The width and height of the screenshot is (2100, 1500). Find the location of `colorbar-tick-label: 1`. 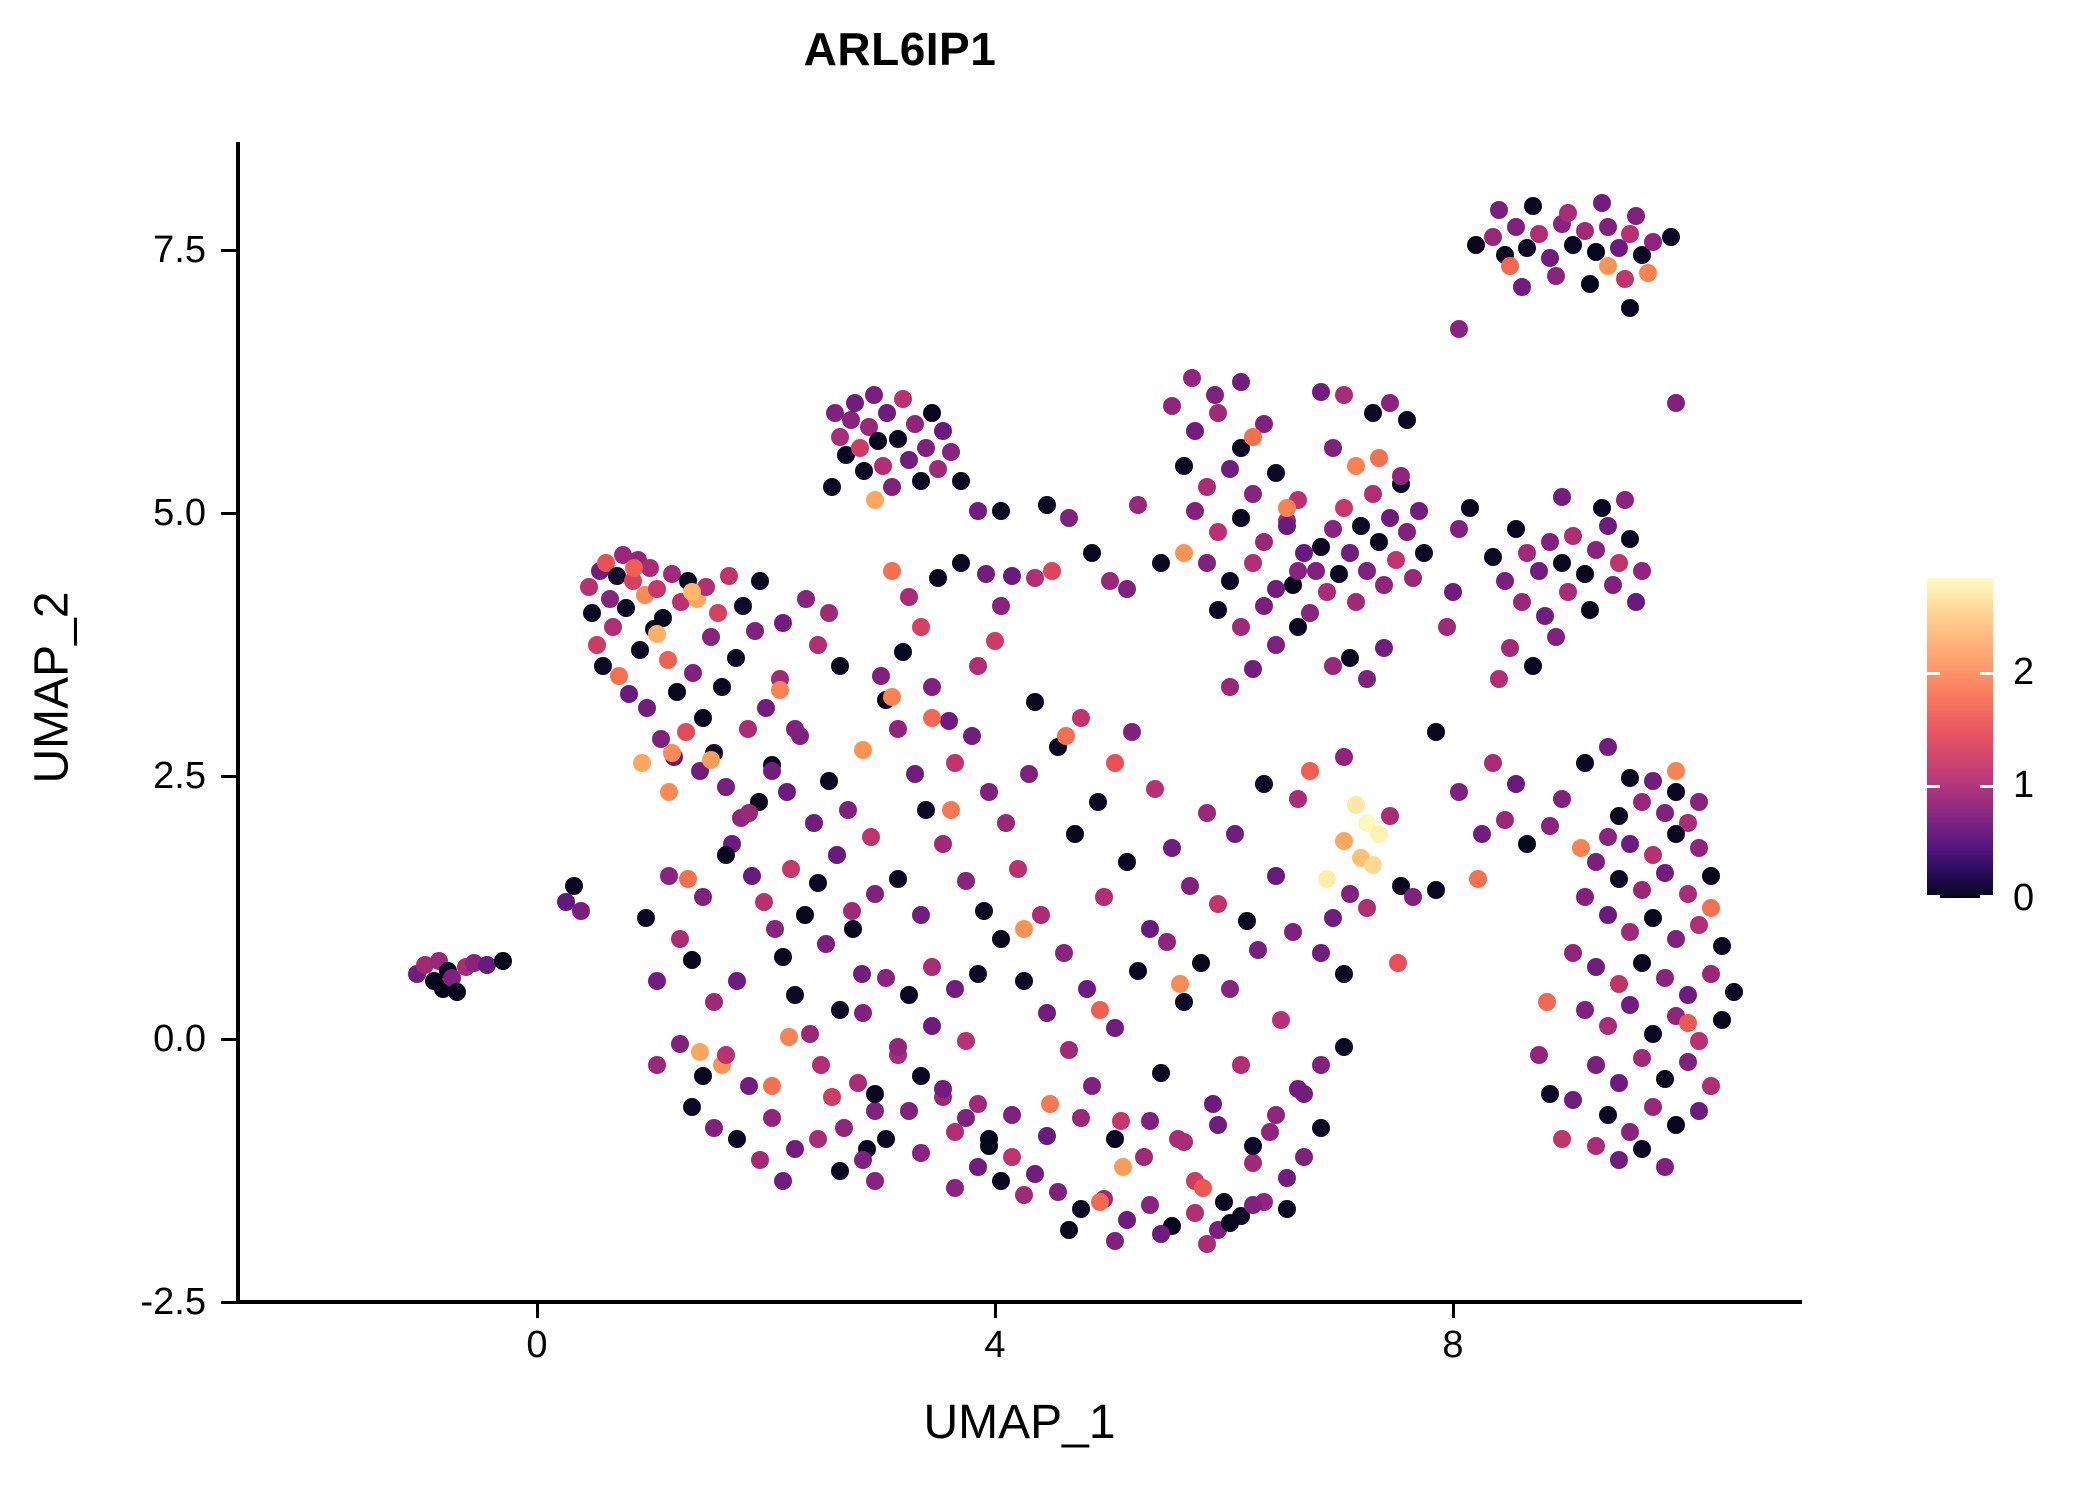

colorbar-tick-label: 1 is located at coordinates (2024, 784).